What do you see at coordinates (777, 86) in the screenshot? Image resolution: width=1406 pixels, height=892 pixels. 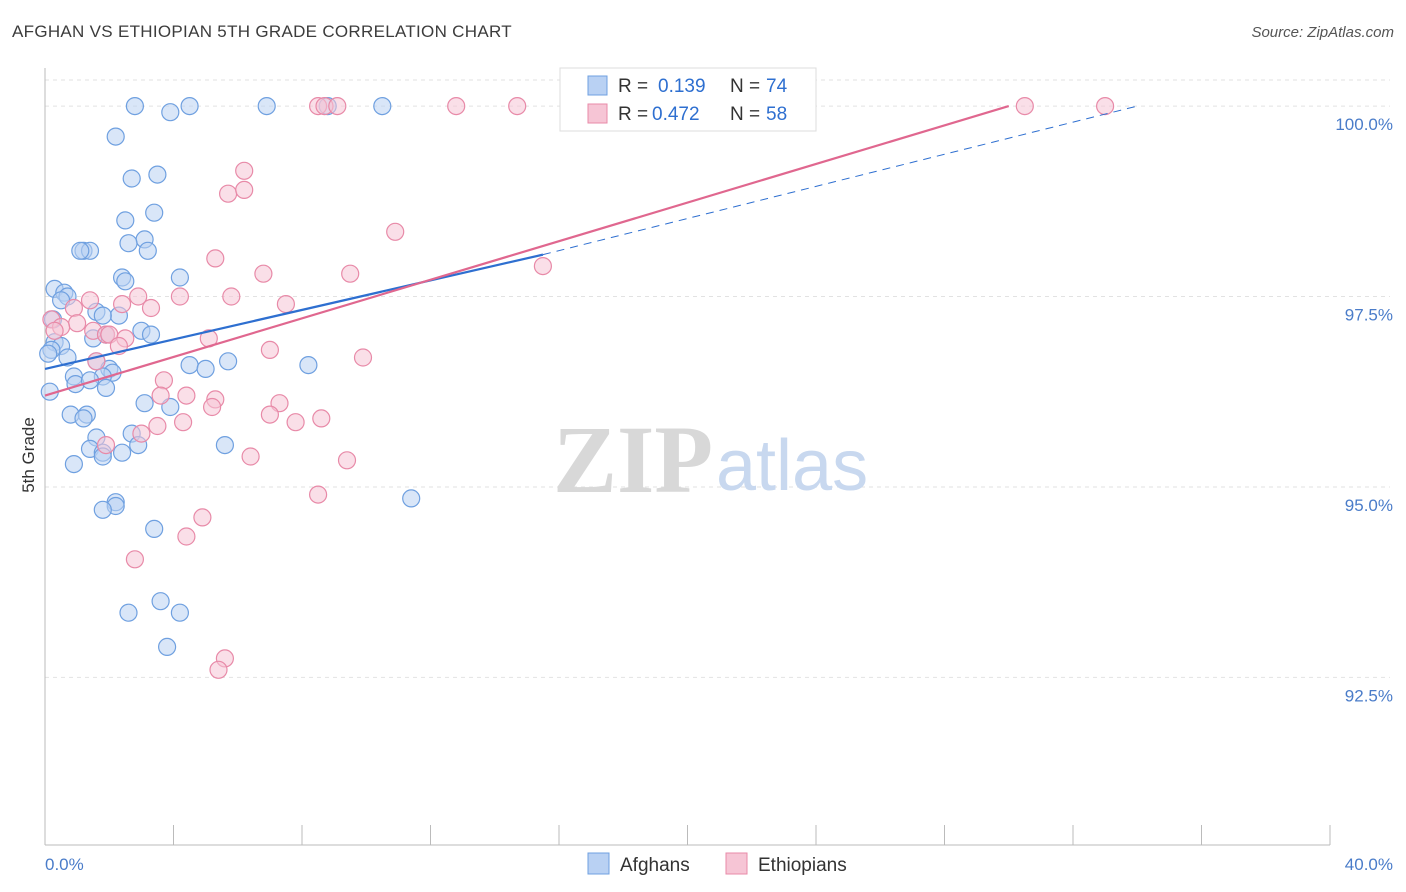 I see `legend-n-value-afghans: 74` at bounding box center [777, 86].